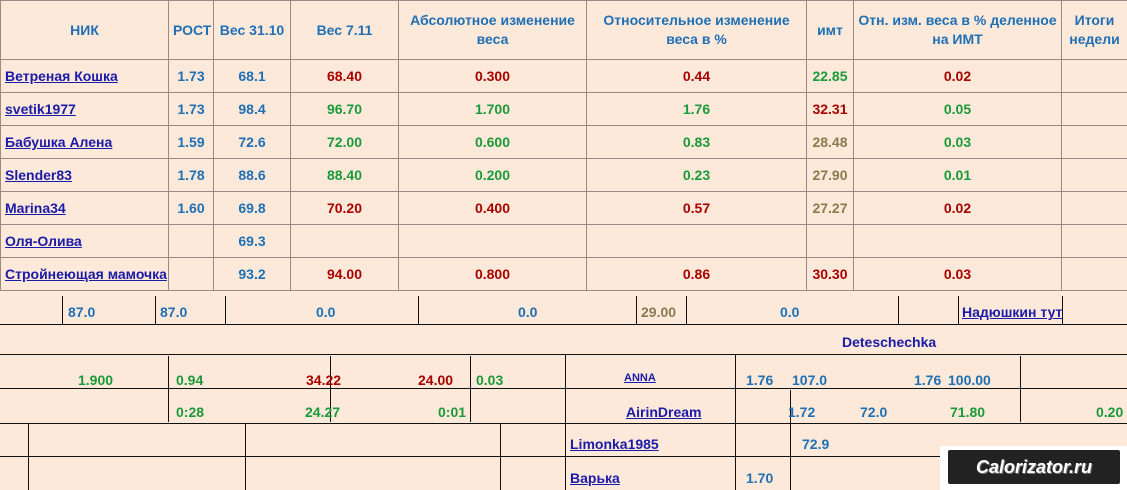 The height and width of the screenshot is (490, 1127). I want to click on bmi-cell-value: 22.85, so click(830, 76).